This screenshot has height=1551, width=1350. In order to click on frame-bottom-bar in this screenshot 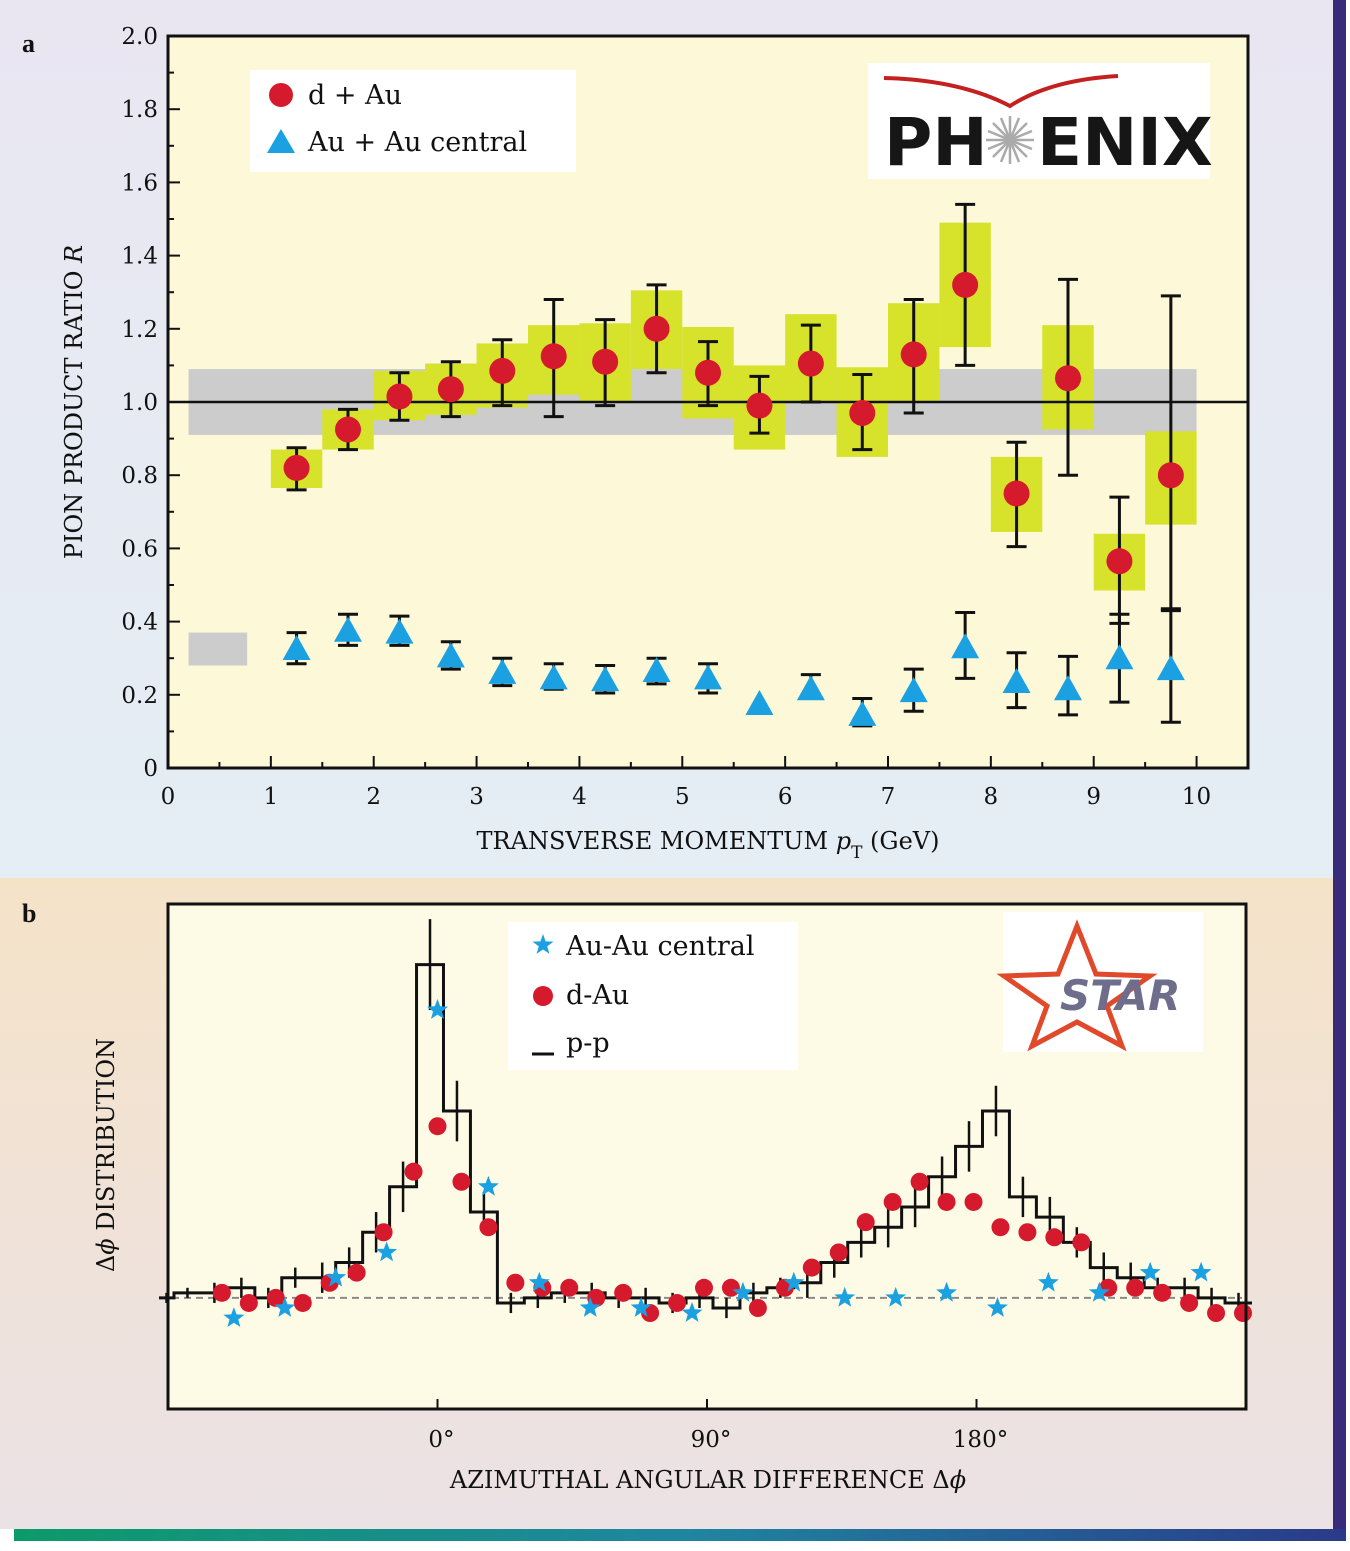, I will do `click(680, 1535)`.